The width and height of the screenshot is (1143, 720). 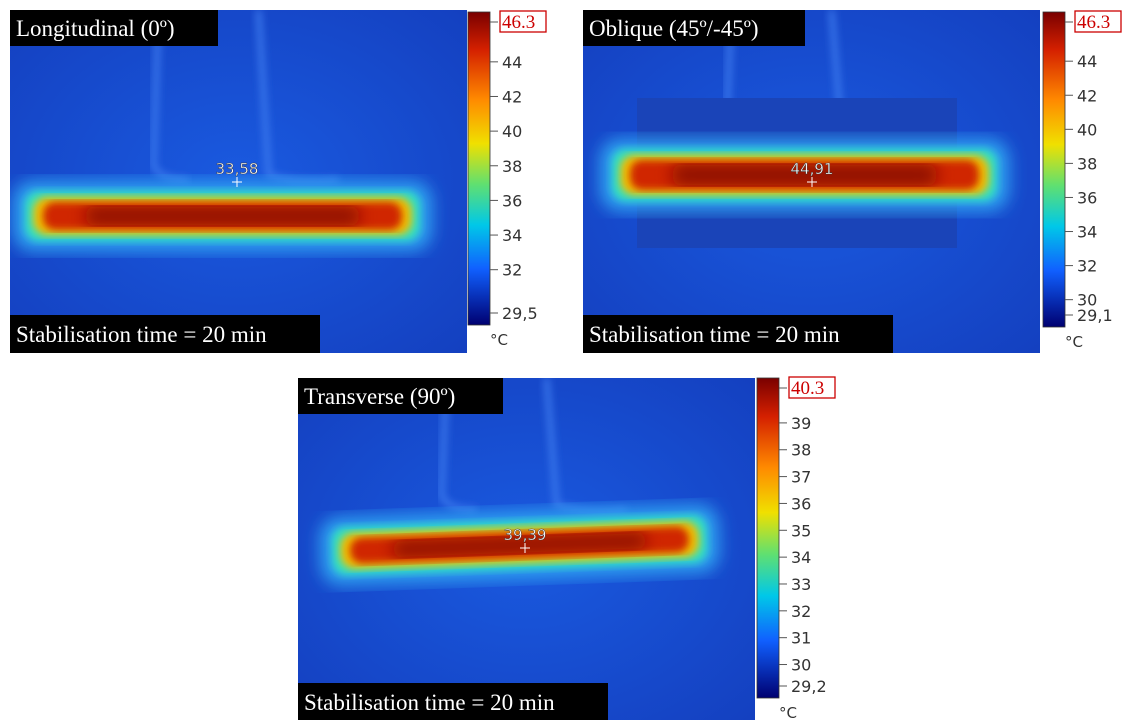 What do you see at coordinates (807, 388) in the screenshot?
I see `tick-label: 40.3` at bounding box center [807, 388].